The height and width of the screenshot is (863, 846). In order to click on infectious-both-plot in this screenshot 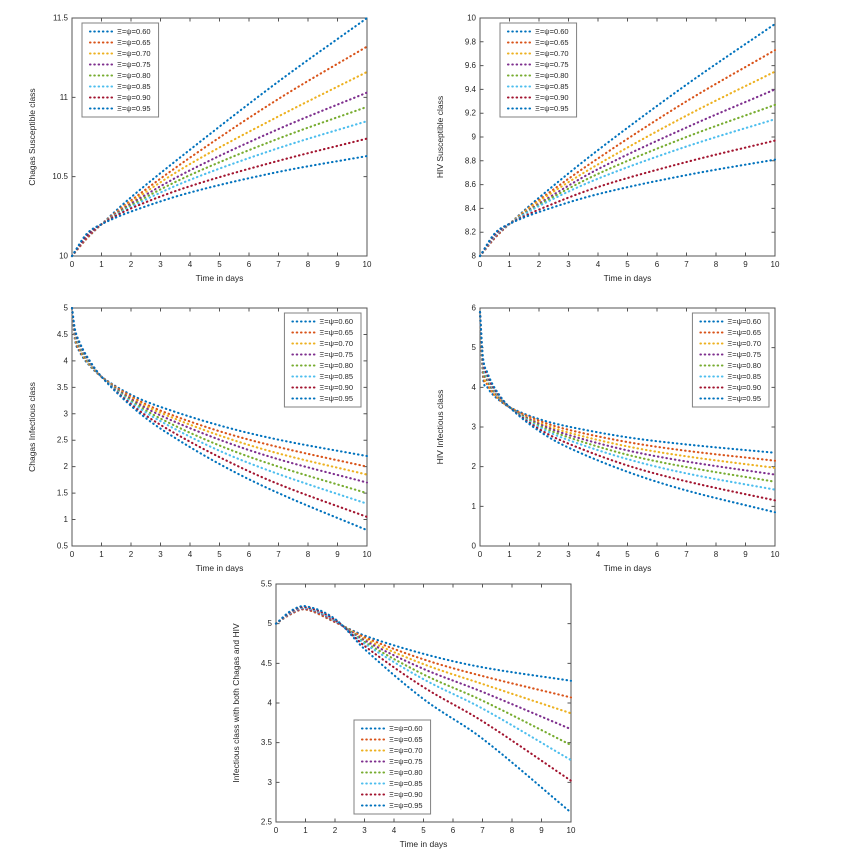, I will do `click(403, 716)`.